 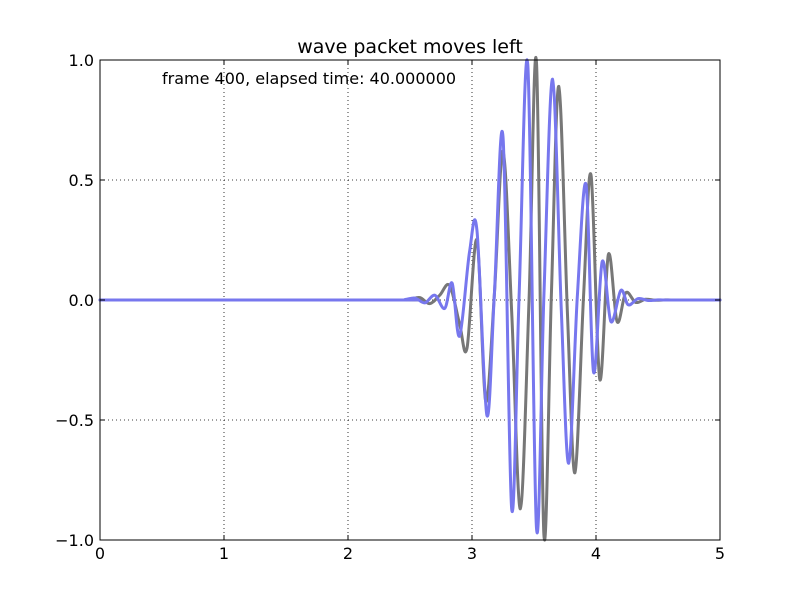 I want to click on chart-title: wave packet moves left, so click(x=410, y=47).